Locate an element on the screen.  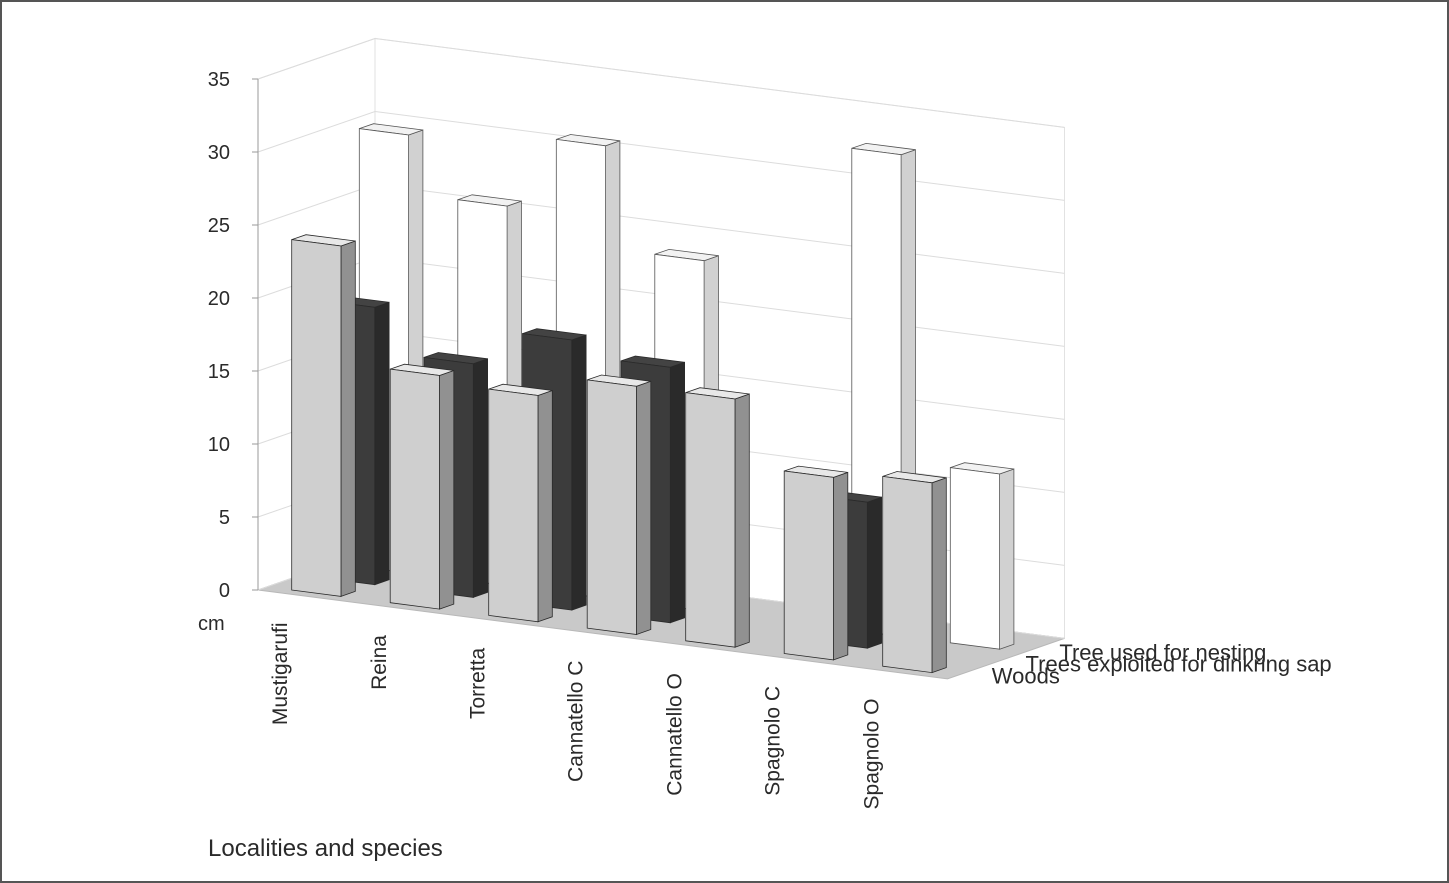
y-tick-label: 20 is located at coordinates (219, 299).